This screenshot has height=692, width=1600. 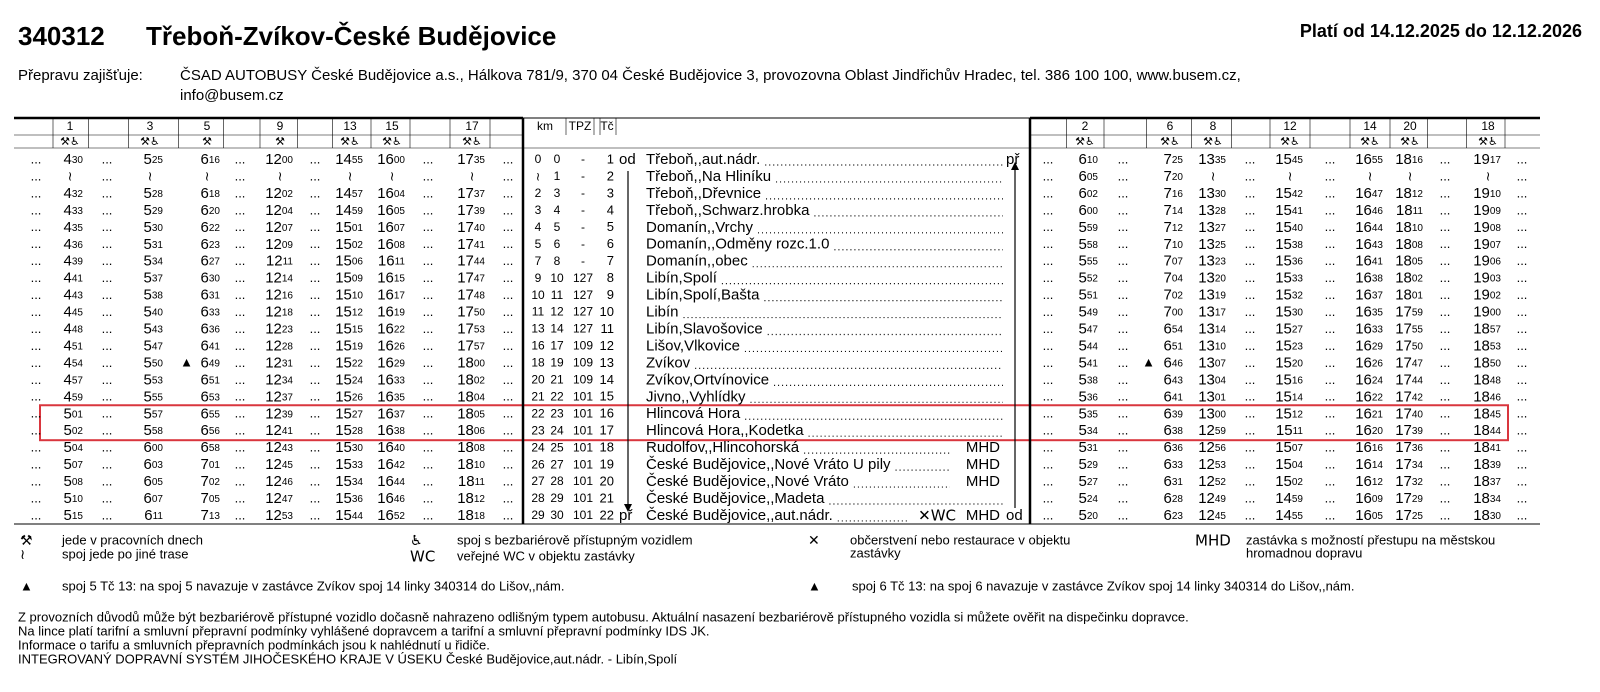 I want to click on departure-time: 1818, so click(x=471, y=515).